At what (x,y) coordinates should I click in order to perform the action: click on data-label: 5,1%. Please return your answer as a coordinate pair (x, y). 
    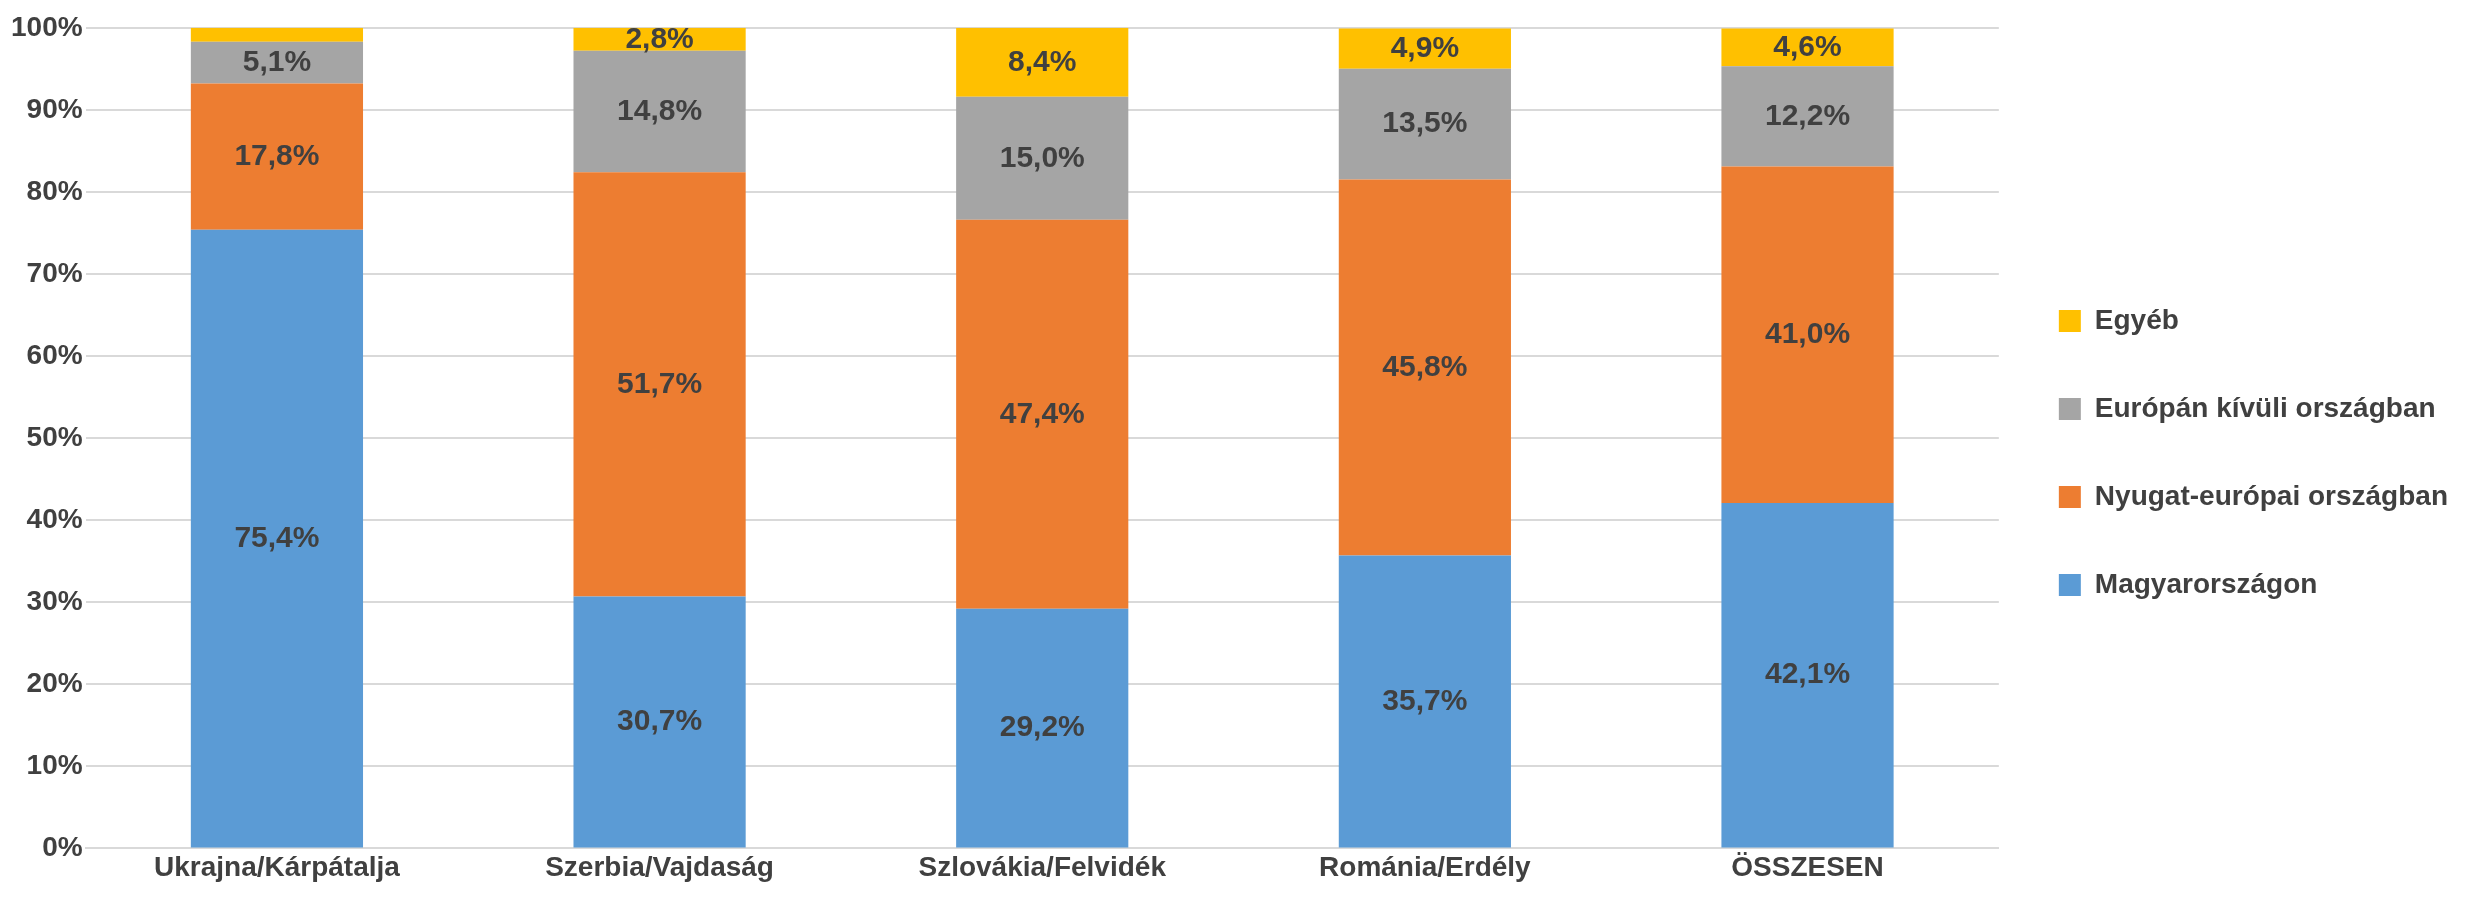
    Looking at the image, I should click on (277, 60).